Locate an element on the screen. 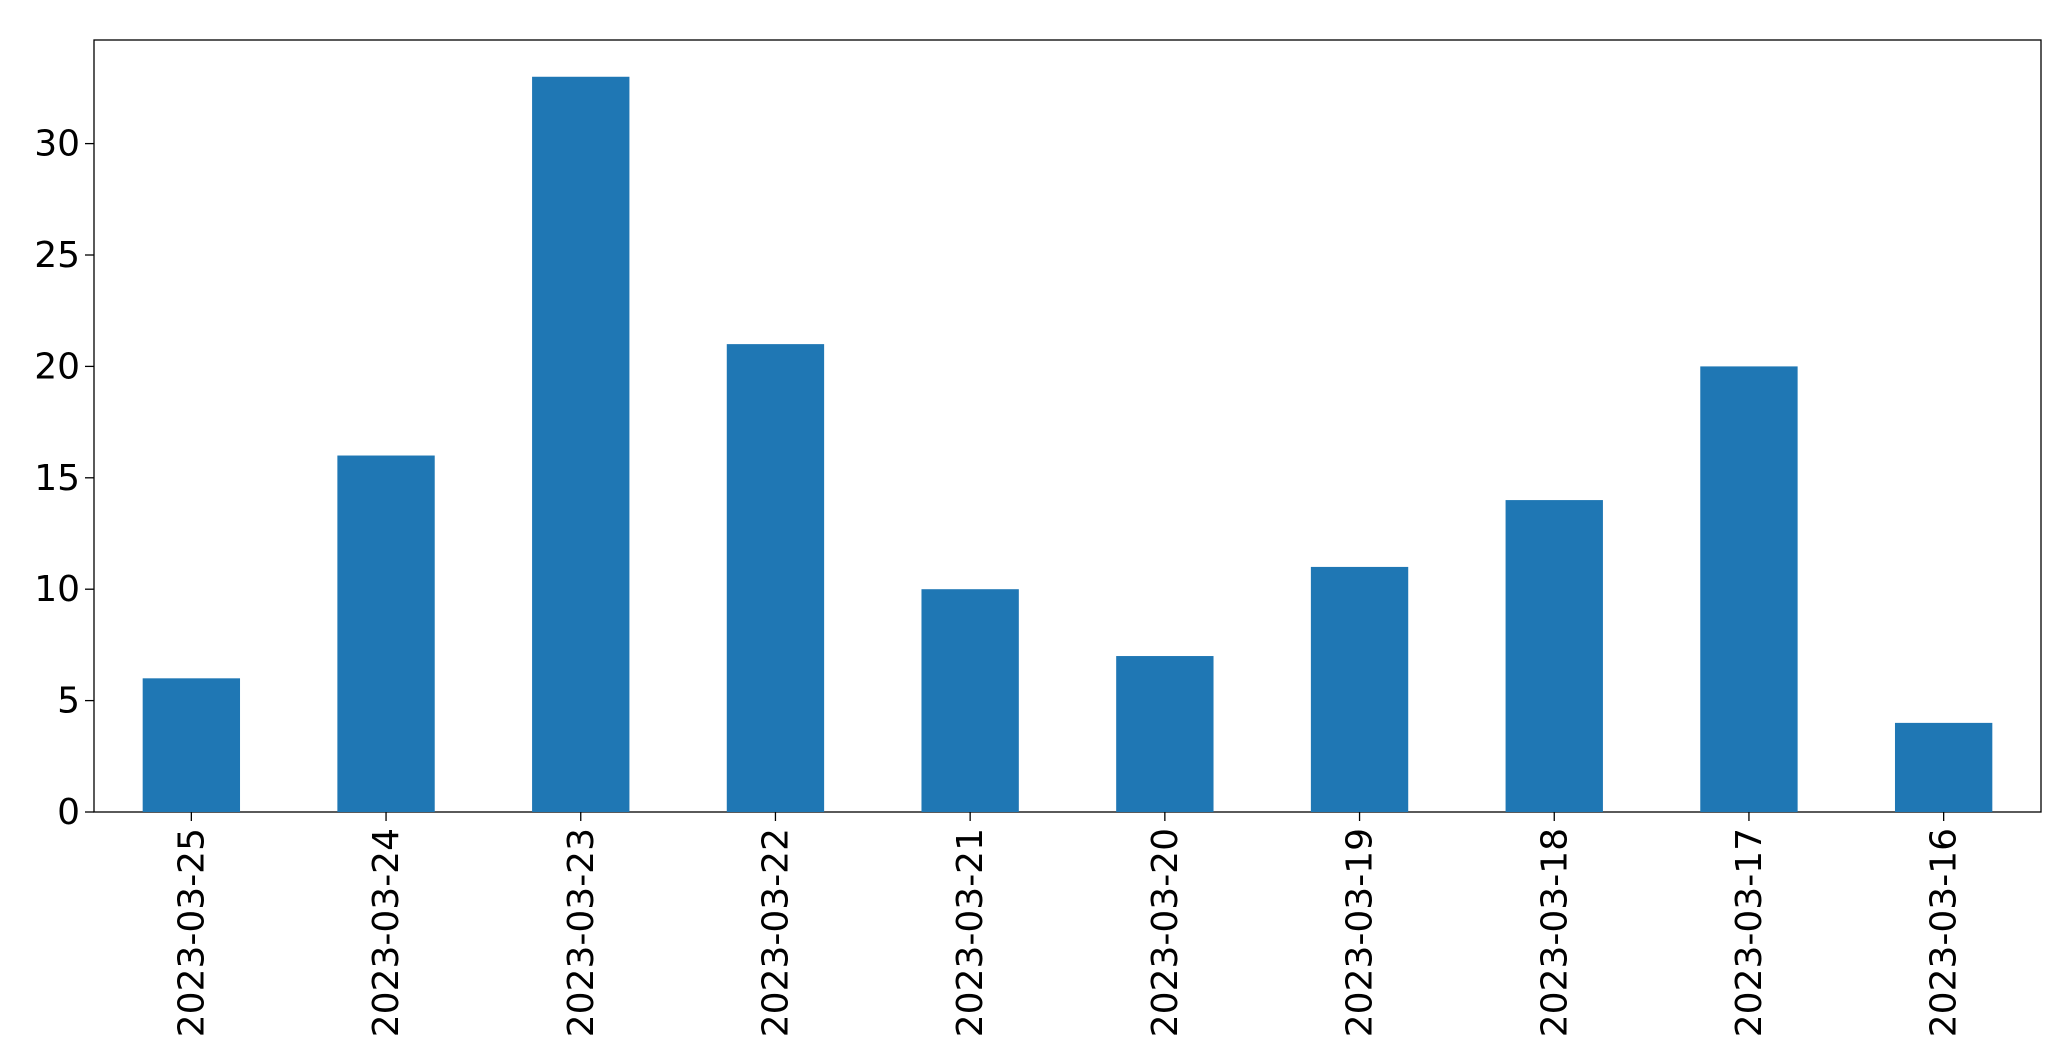 This screenshot has height=1061, width=2071. x-tick-label: 2023-03-17 is located at coordinates (1749, 932).